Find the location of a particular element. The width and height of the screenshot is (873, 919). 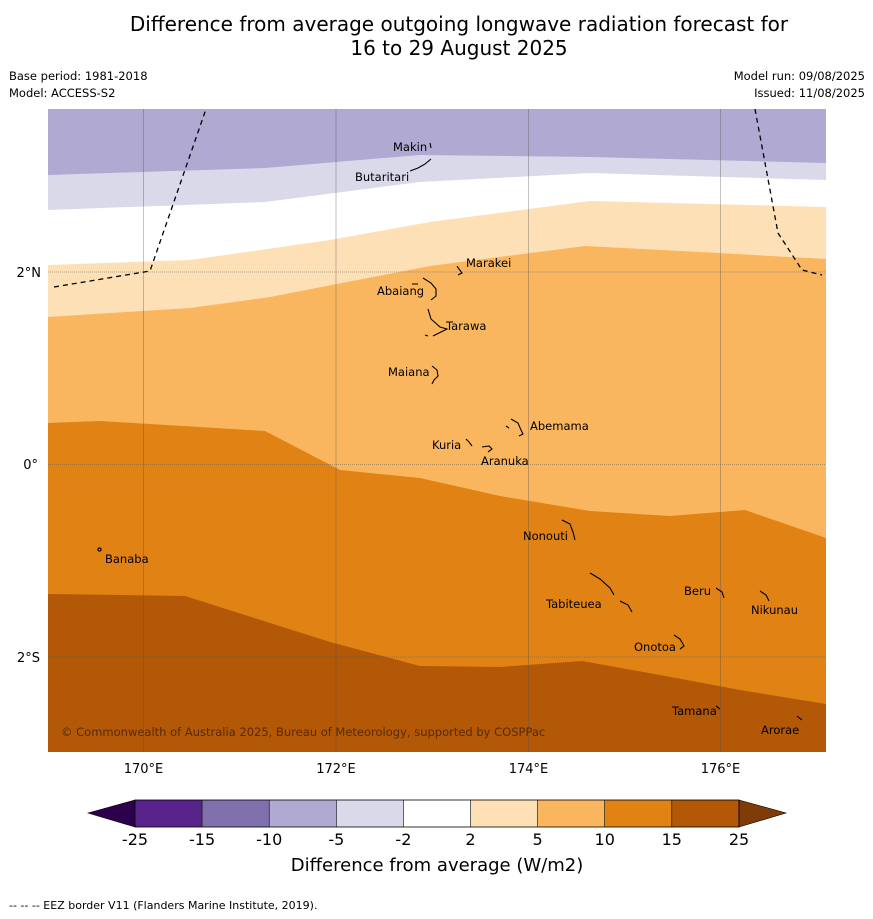

island-abemama is located at coordinates (514, 427).